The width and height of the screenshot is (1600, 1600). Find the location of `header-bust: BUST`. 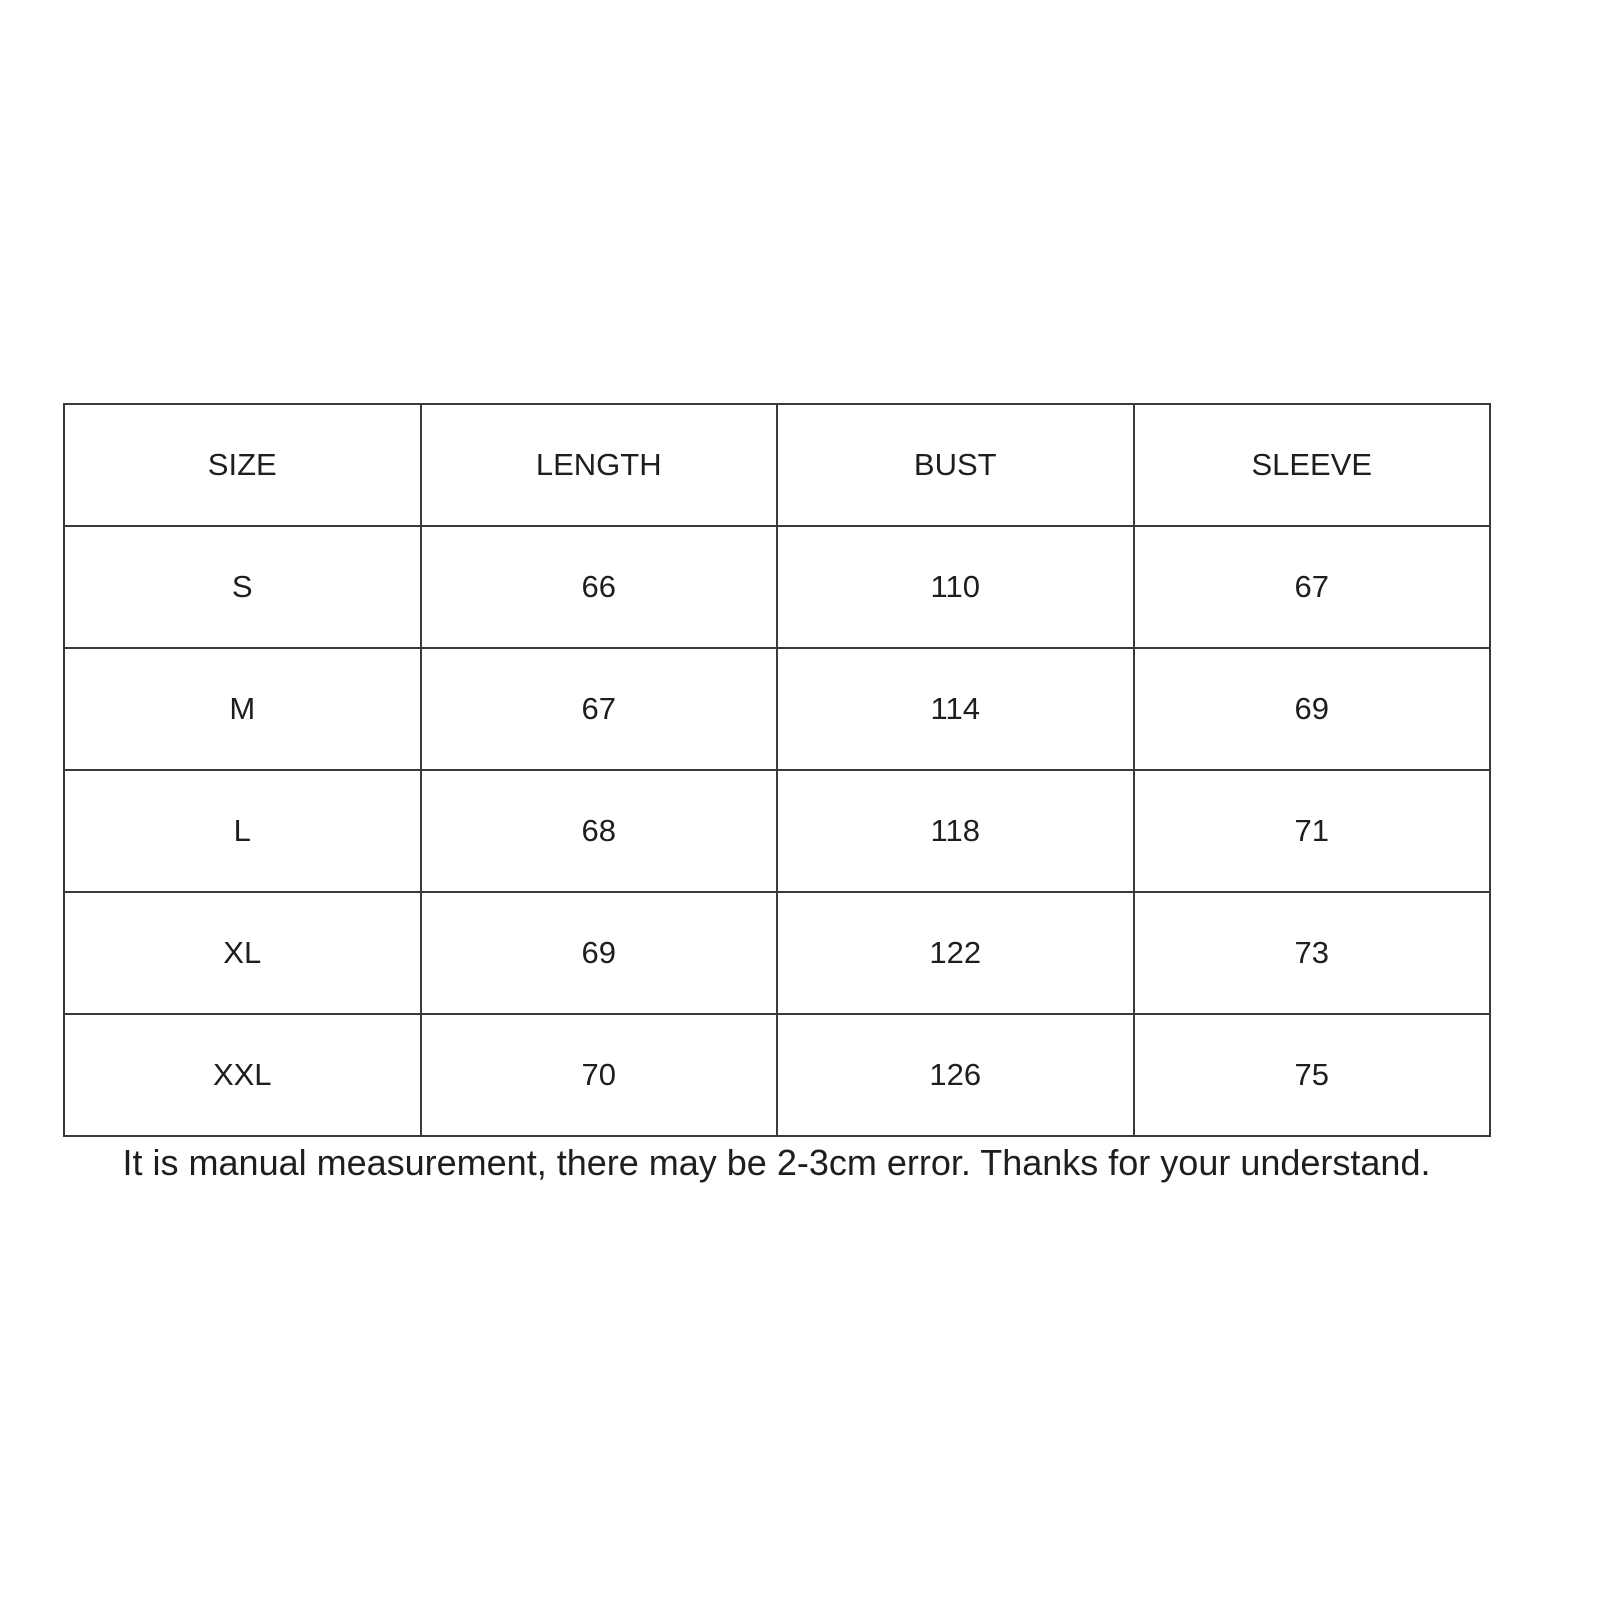

header-bust: BUST is located at coordinates (955, 465).